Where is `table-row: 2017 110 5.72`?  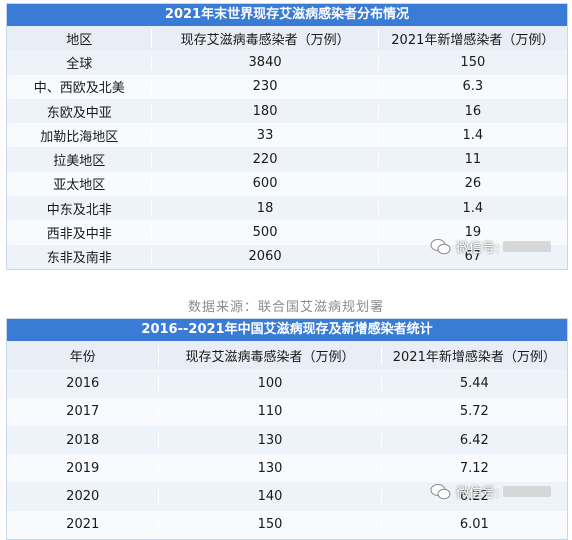 table-row: 2017 110 5.72 is located at coordinates (287, 411).